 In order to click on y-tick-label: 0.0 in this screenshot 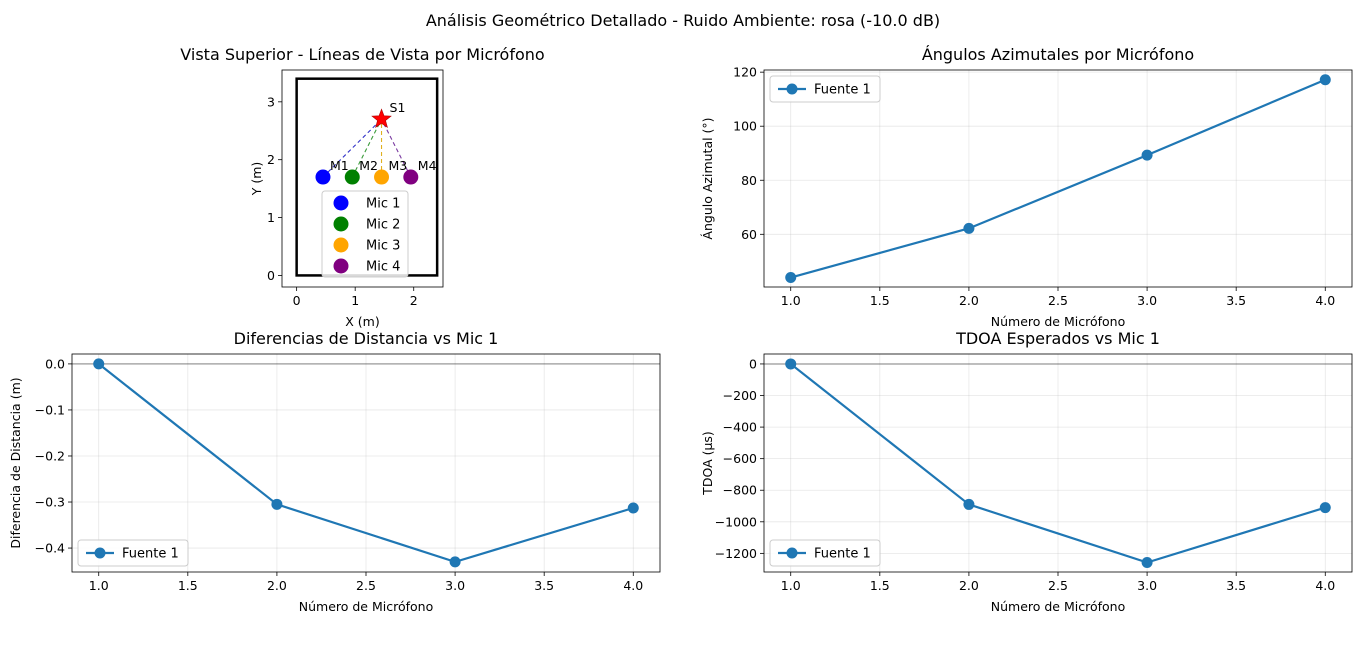, I will do `click(55, 363)`.